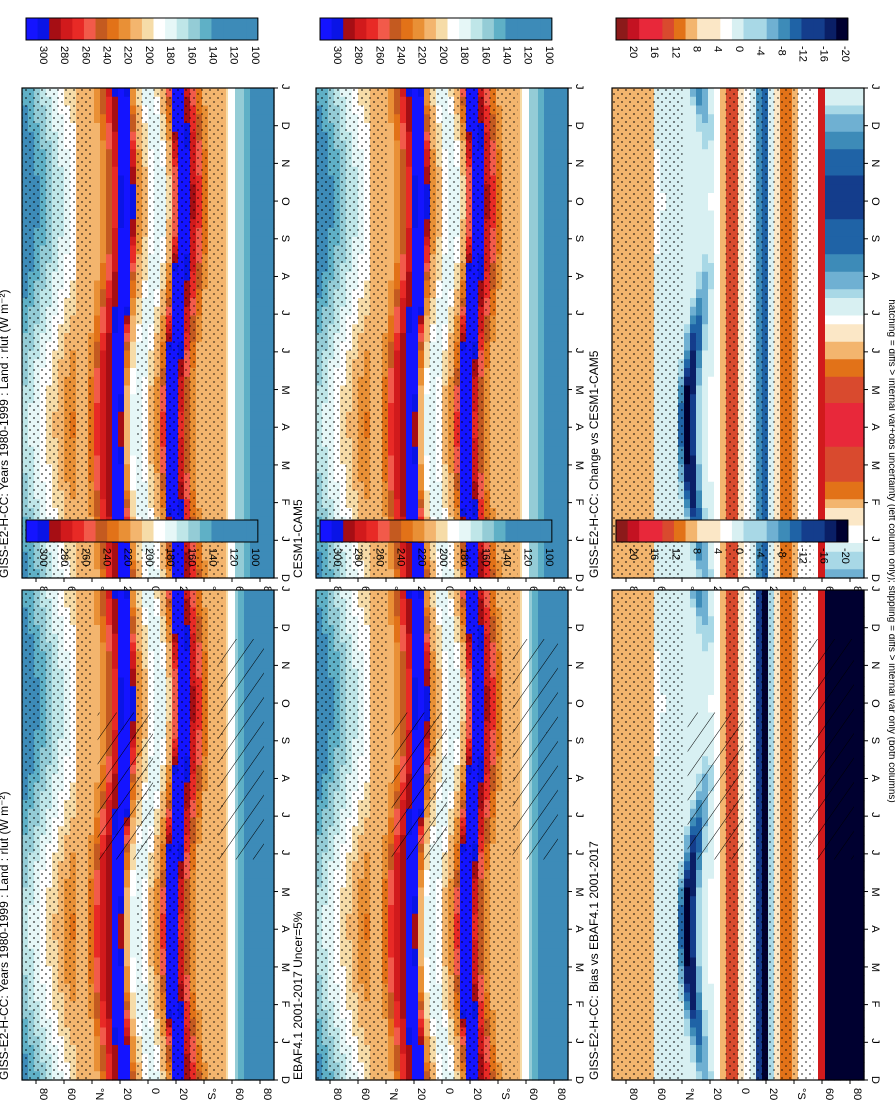  Describe the element at coordinates (379, 55) in the screenshot. I see `colorbar-tick-label: 260` at that location.